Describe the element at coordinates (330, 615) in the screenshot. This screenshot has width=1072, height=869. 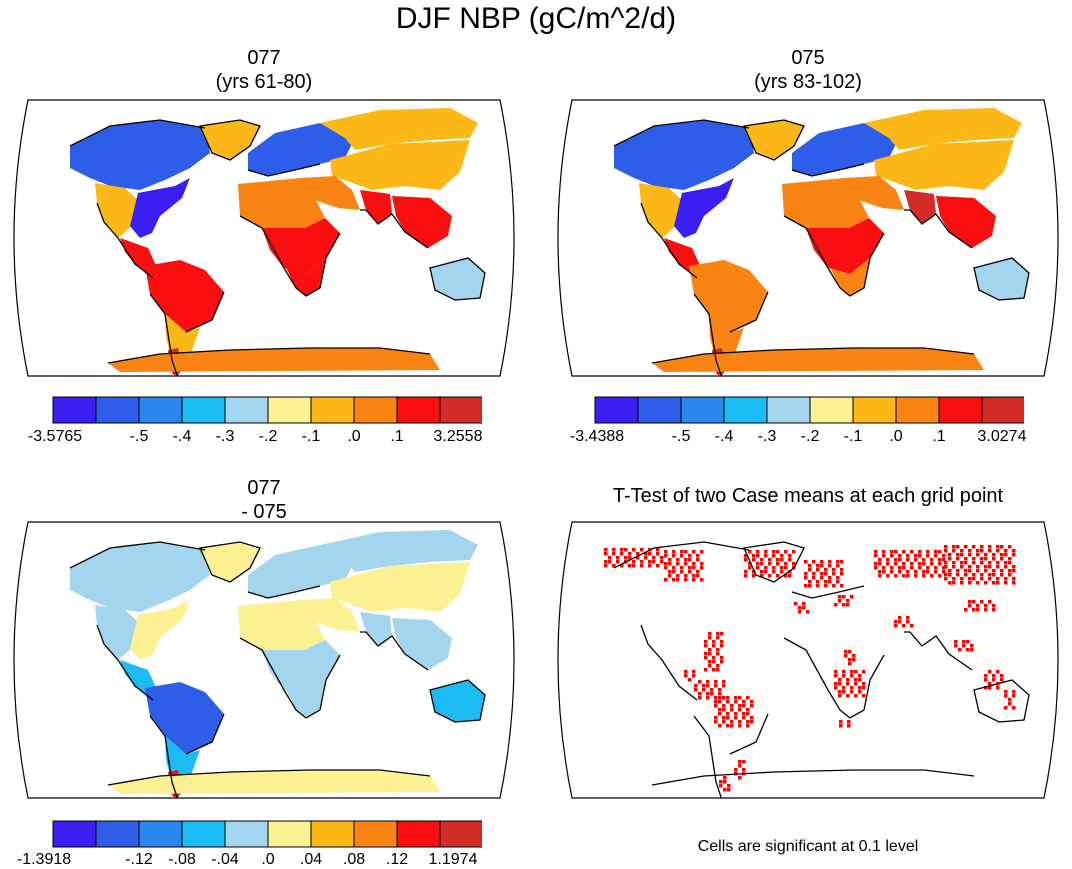
I see `region-middle-east` at that location.